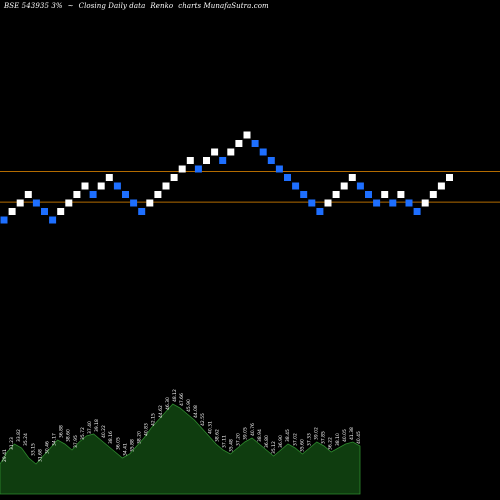 This screenshot has height=500, width=500. What do you see at coordinates (33, 449) in the screenshot?
I see `volume-label: 33.15` at bounding box center [33, 449].